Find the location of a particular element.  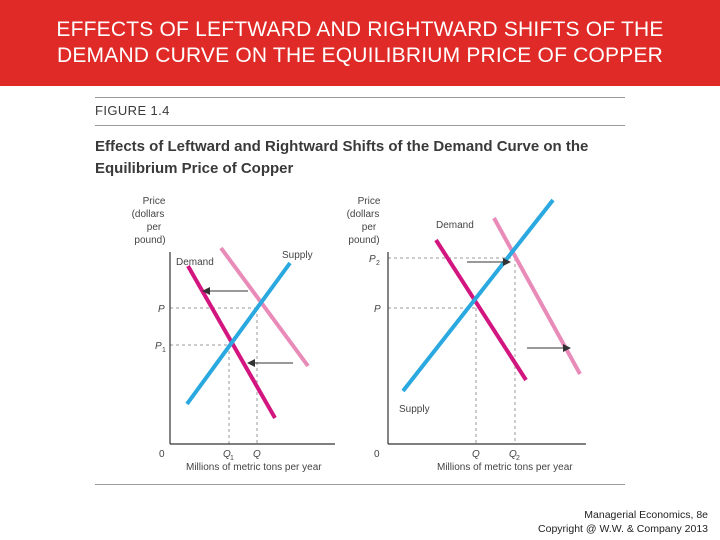

left-demand-label: Demand is located at coordinates (195, 262).